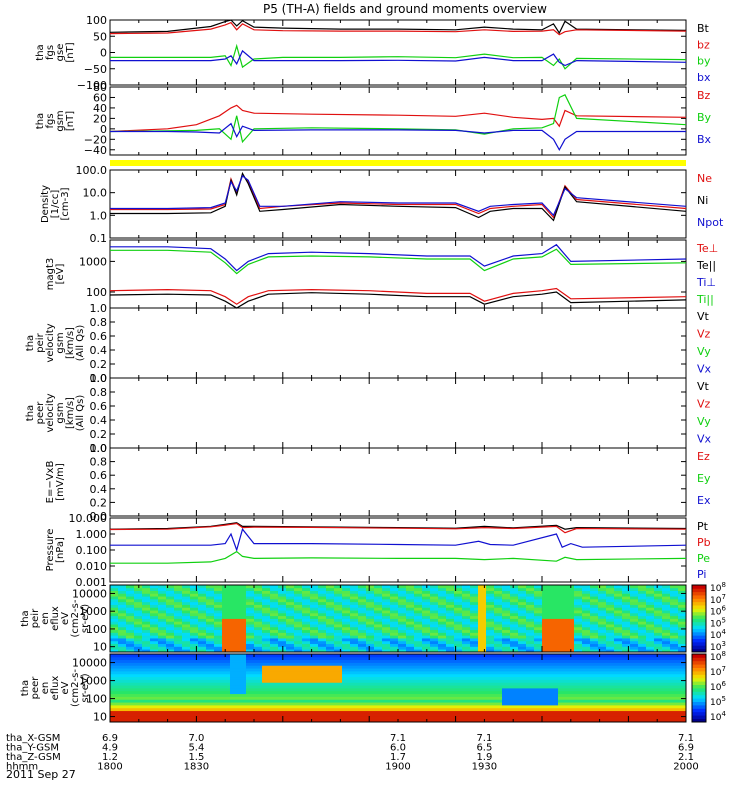 The image size is (750, 800). Describe the element at coordinates (398, 757) in the screenshot. I see `x-axis-value: 1.7` at that location.